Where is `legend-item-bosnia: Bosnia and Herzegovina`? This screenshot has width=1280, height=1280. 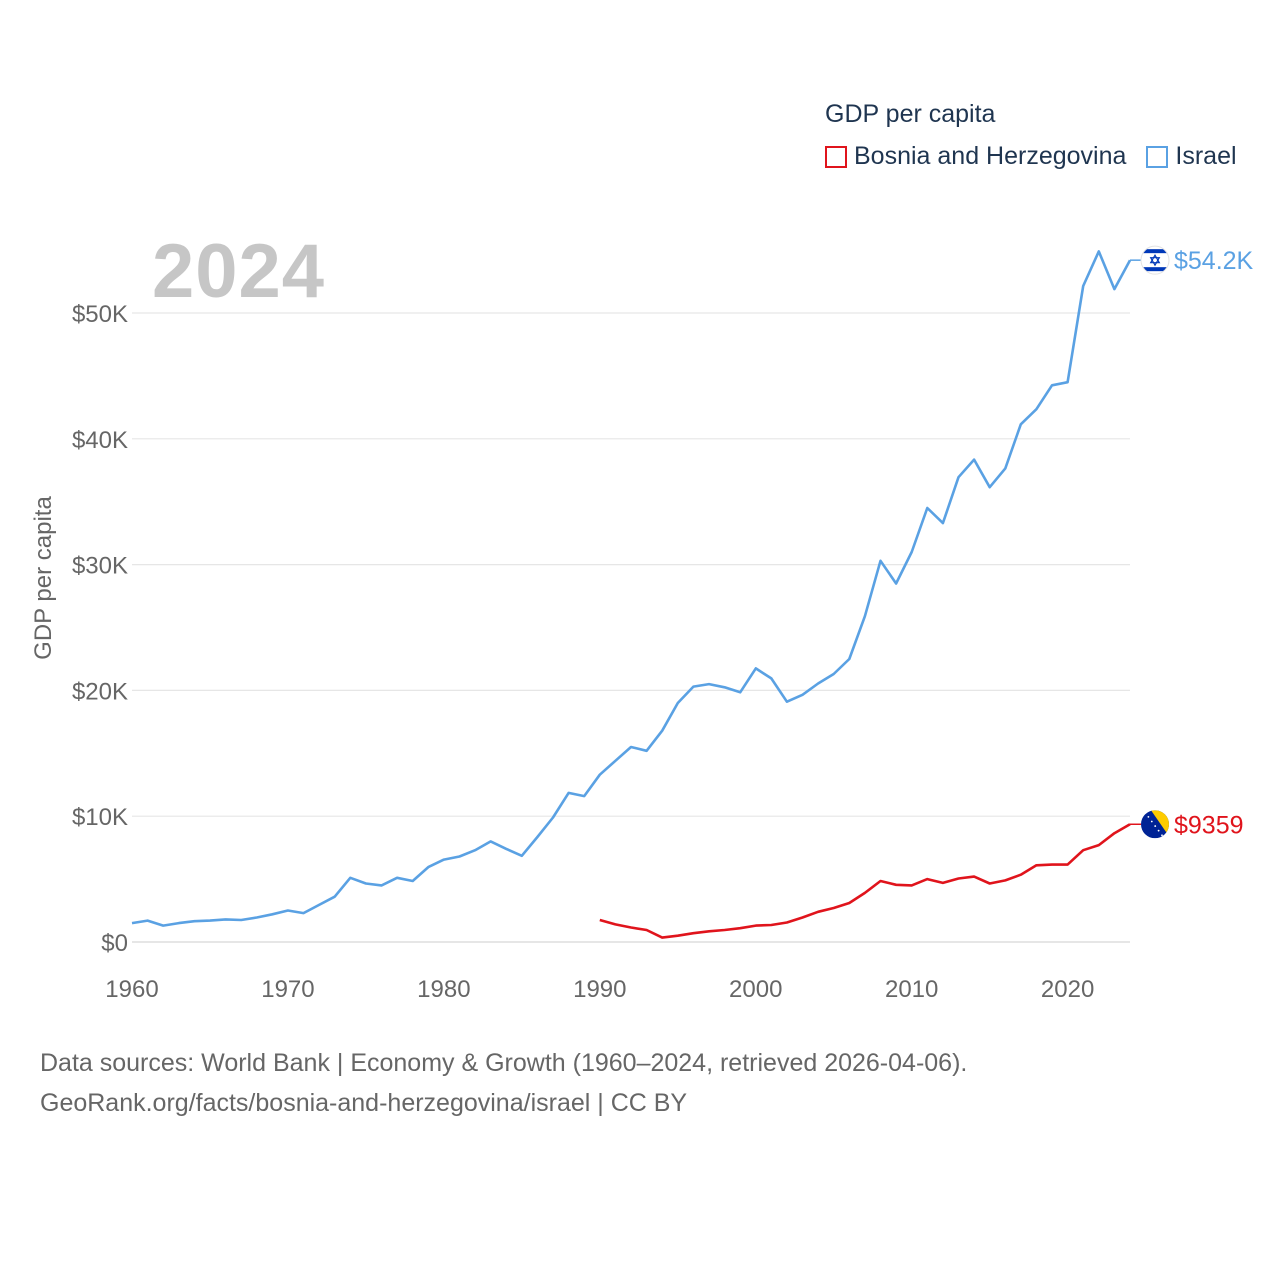
legend-item-bosnia: Bosnia and Herzegovina is located at coordinates (975, 156).